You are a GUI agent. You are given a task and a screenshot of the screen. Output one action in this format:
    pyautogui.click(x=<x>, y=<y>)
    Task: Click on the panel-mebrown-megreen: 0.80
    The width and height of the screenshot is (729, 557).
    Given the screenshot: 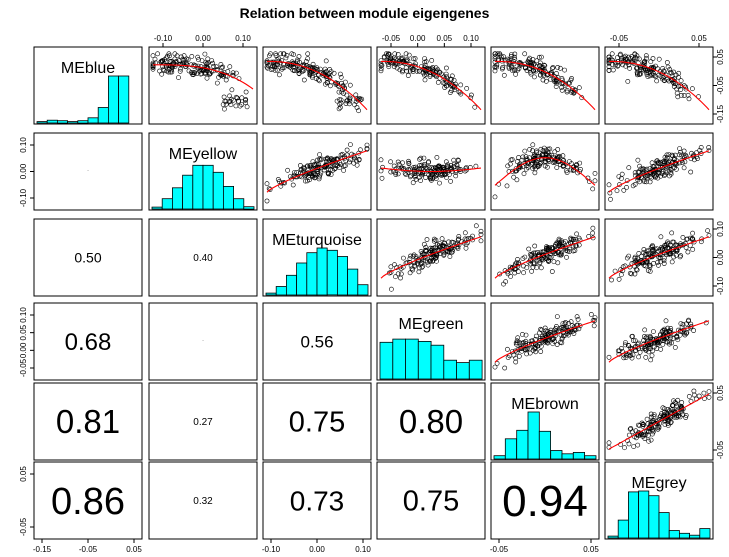 What is the action you would take?
    pyautogui.click(x=431, y=421)
    